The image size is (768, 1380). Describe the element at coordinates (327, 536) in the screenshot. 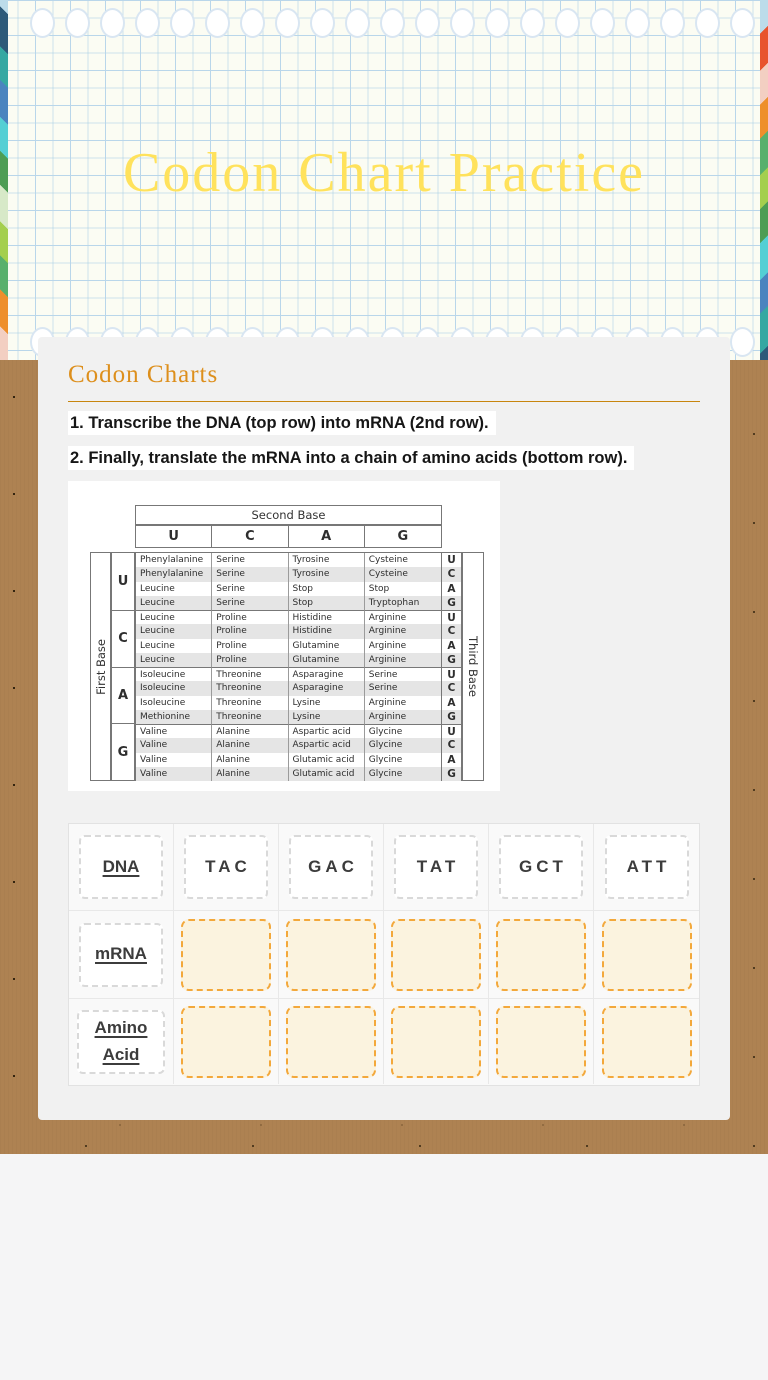

I see `second-base-letter: A` at that location.